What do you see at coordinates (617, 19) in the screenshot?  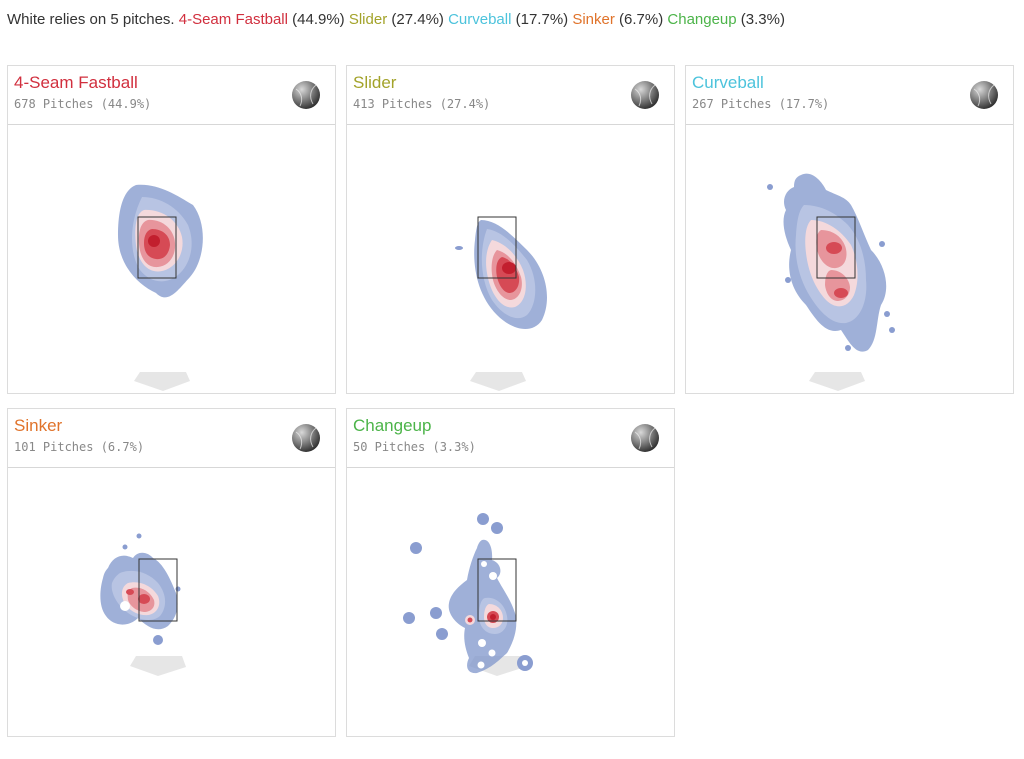 I see `summary-pitch-sinker: Sinker (6.7%)` at bounding box center [617, 19].